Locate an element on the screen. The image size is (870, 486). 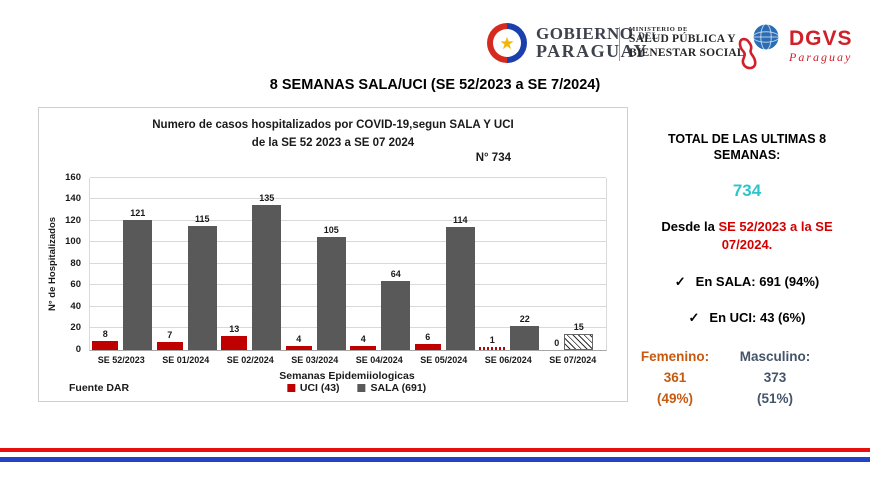
male-label: Masculino: is located at coordinates (775, 356).